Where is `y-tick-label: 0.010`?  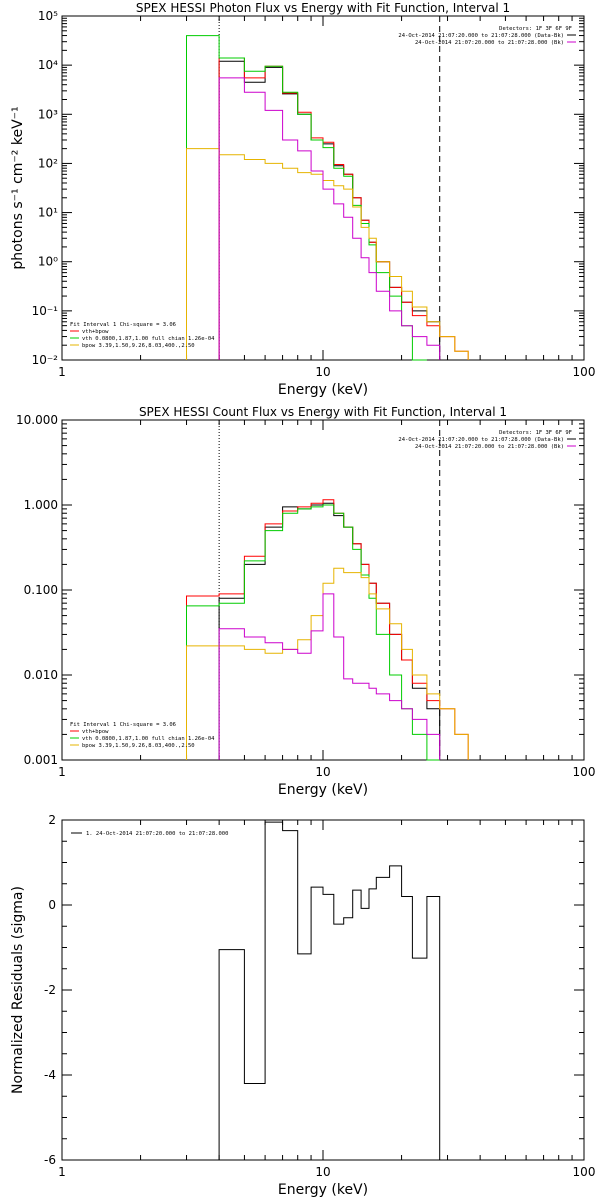 y-tick-label: 0.010 is located at coordinates (41, 675).